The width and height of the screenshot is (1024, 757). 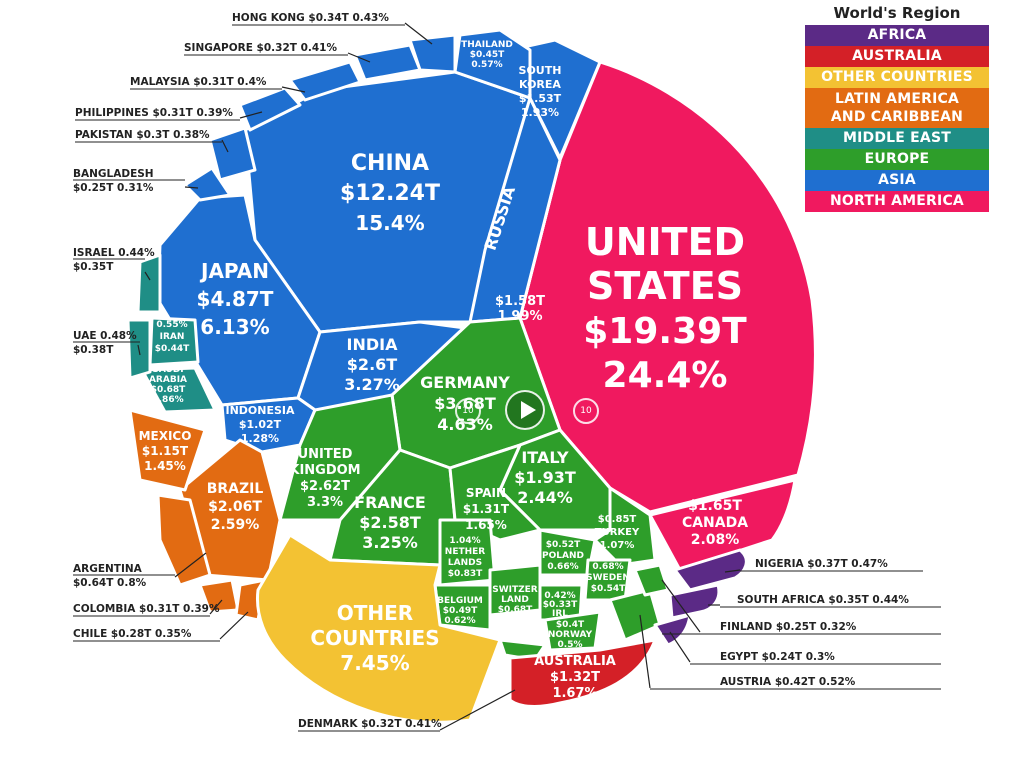 What do you see at coordinates (777, 657) in the screenshot?
I see `callout-egypt: EGYPT $0.24T 0.3%` at bounding box center [777, 657].